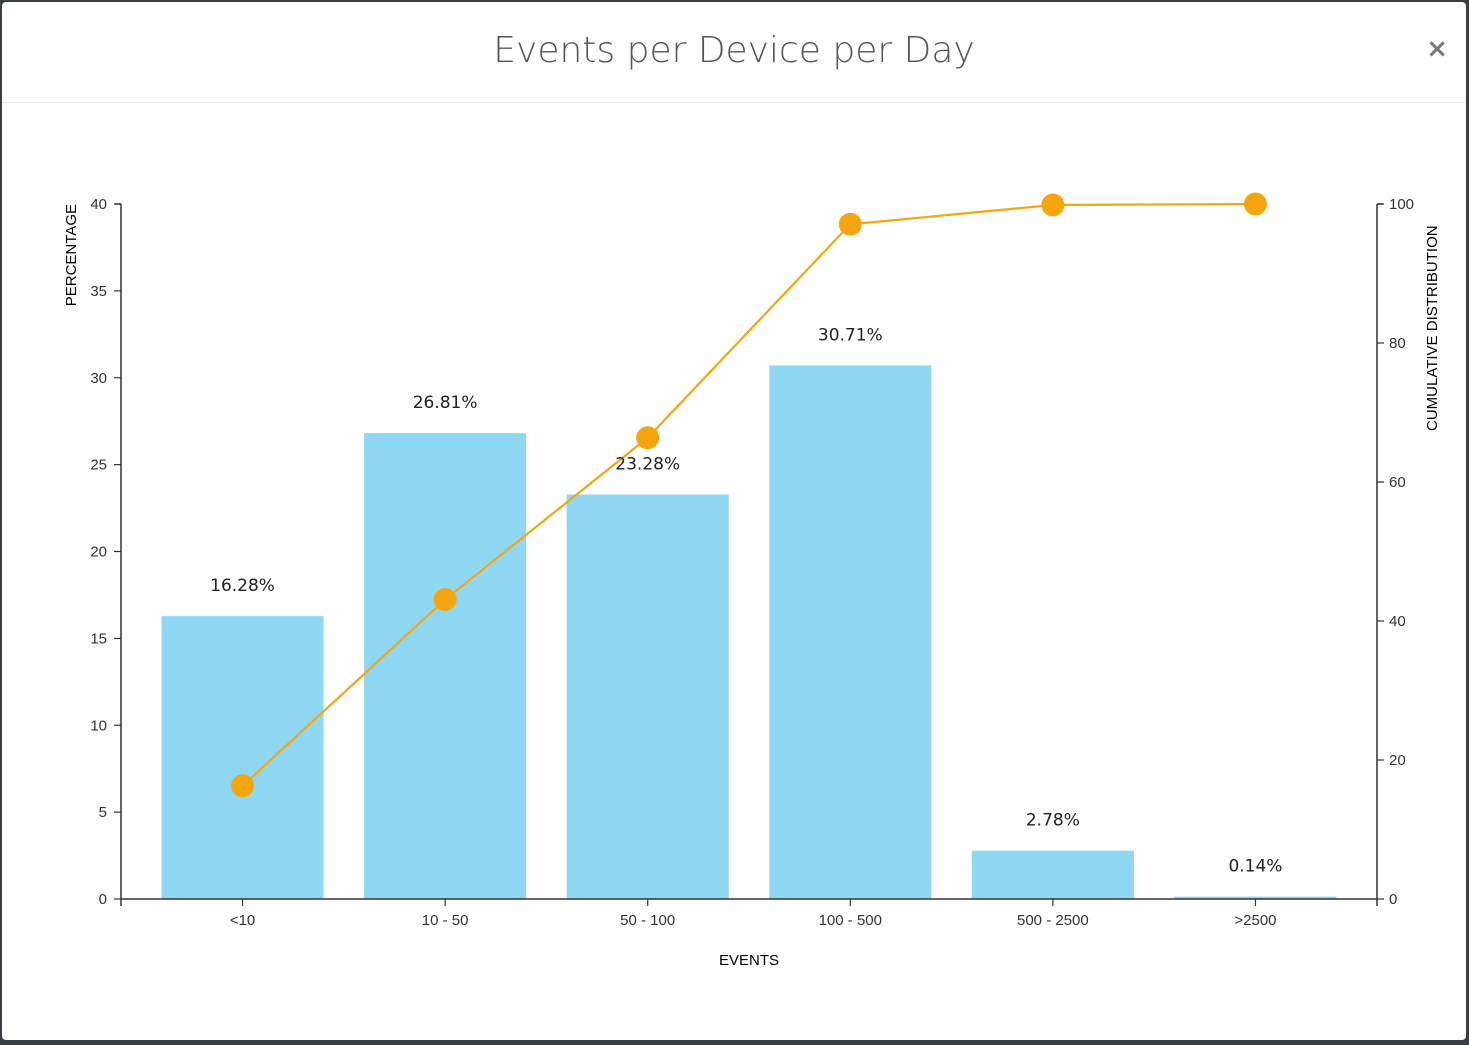 Image resolution: width=1469 pixels, height=1045 pixels. I want to click on y-tick-label: 20, so click(98, 552).